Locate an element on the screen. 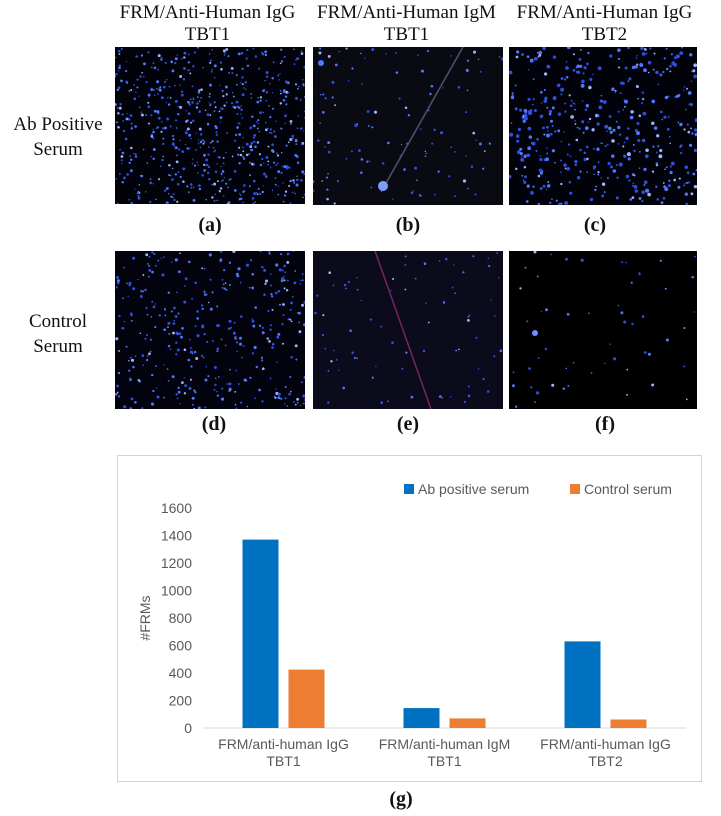  y-tick-label: 400 is located at coordinates (181, 673).